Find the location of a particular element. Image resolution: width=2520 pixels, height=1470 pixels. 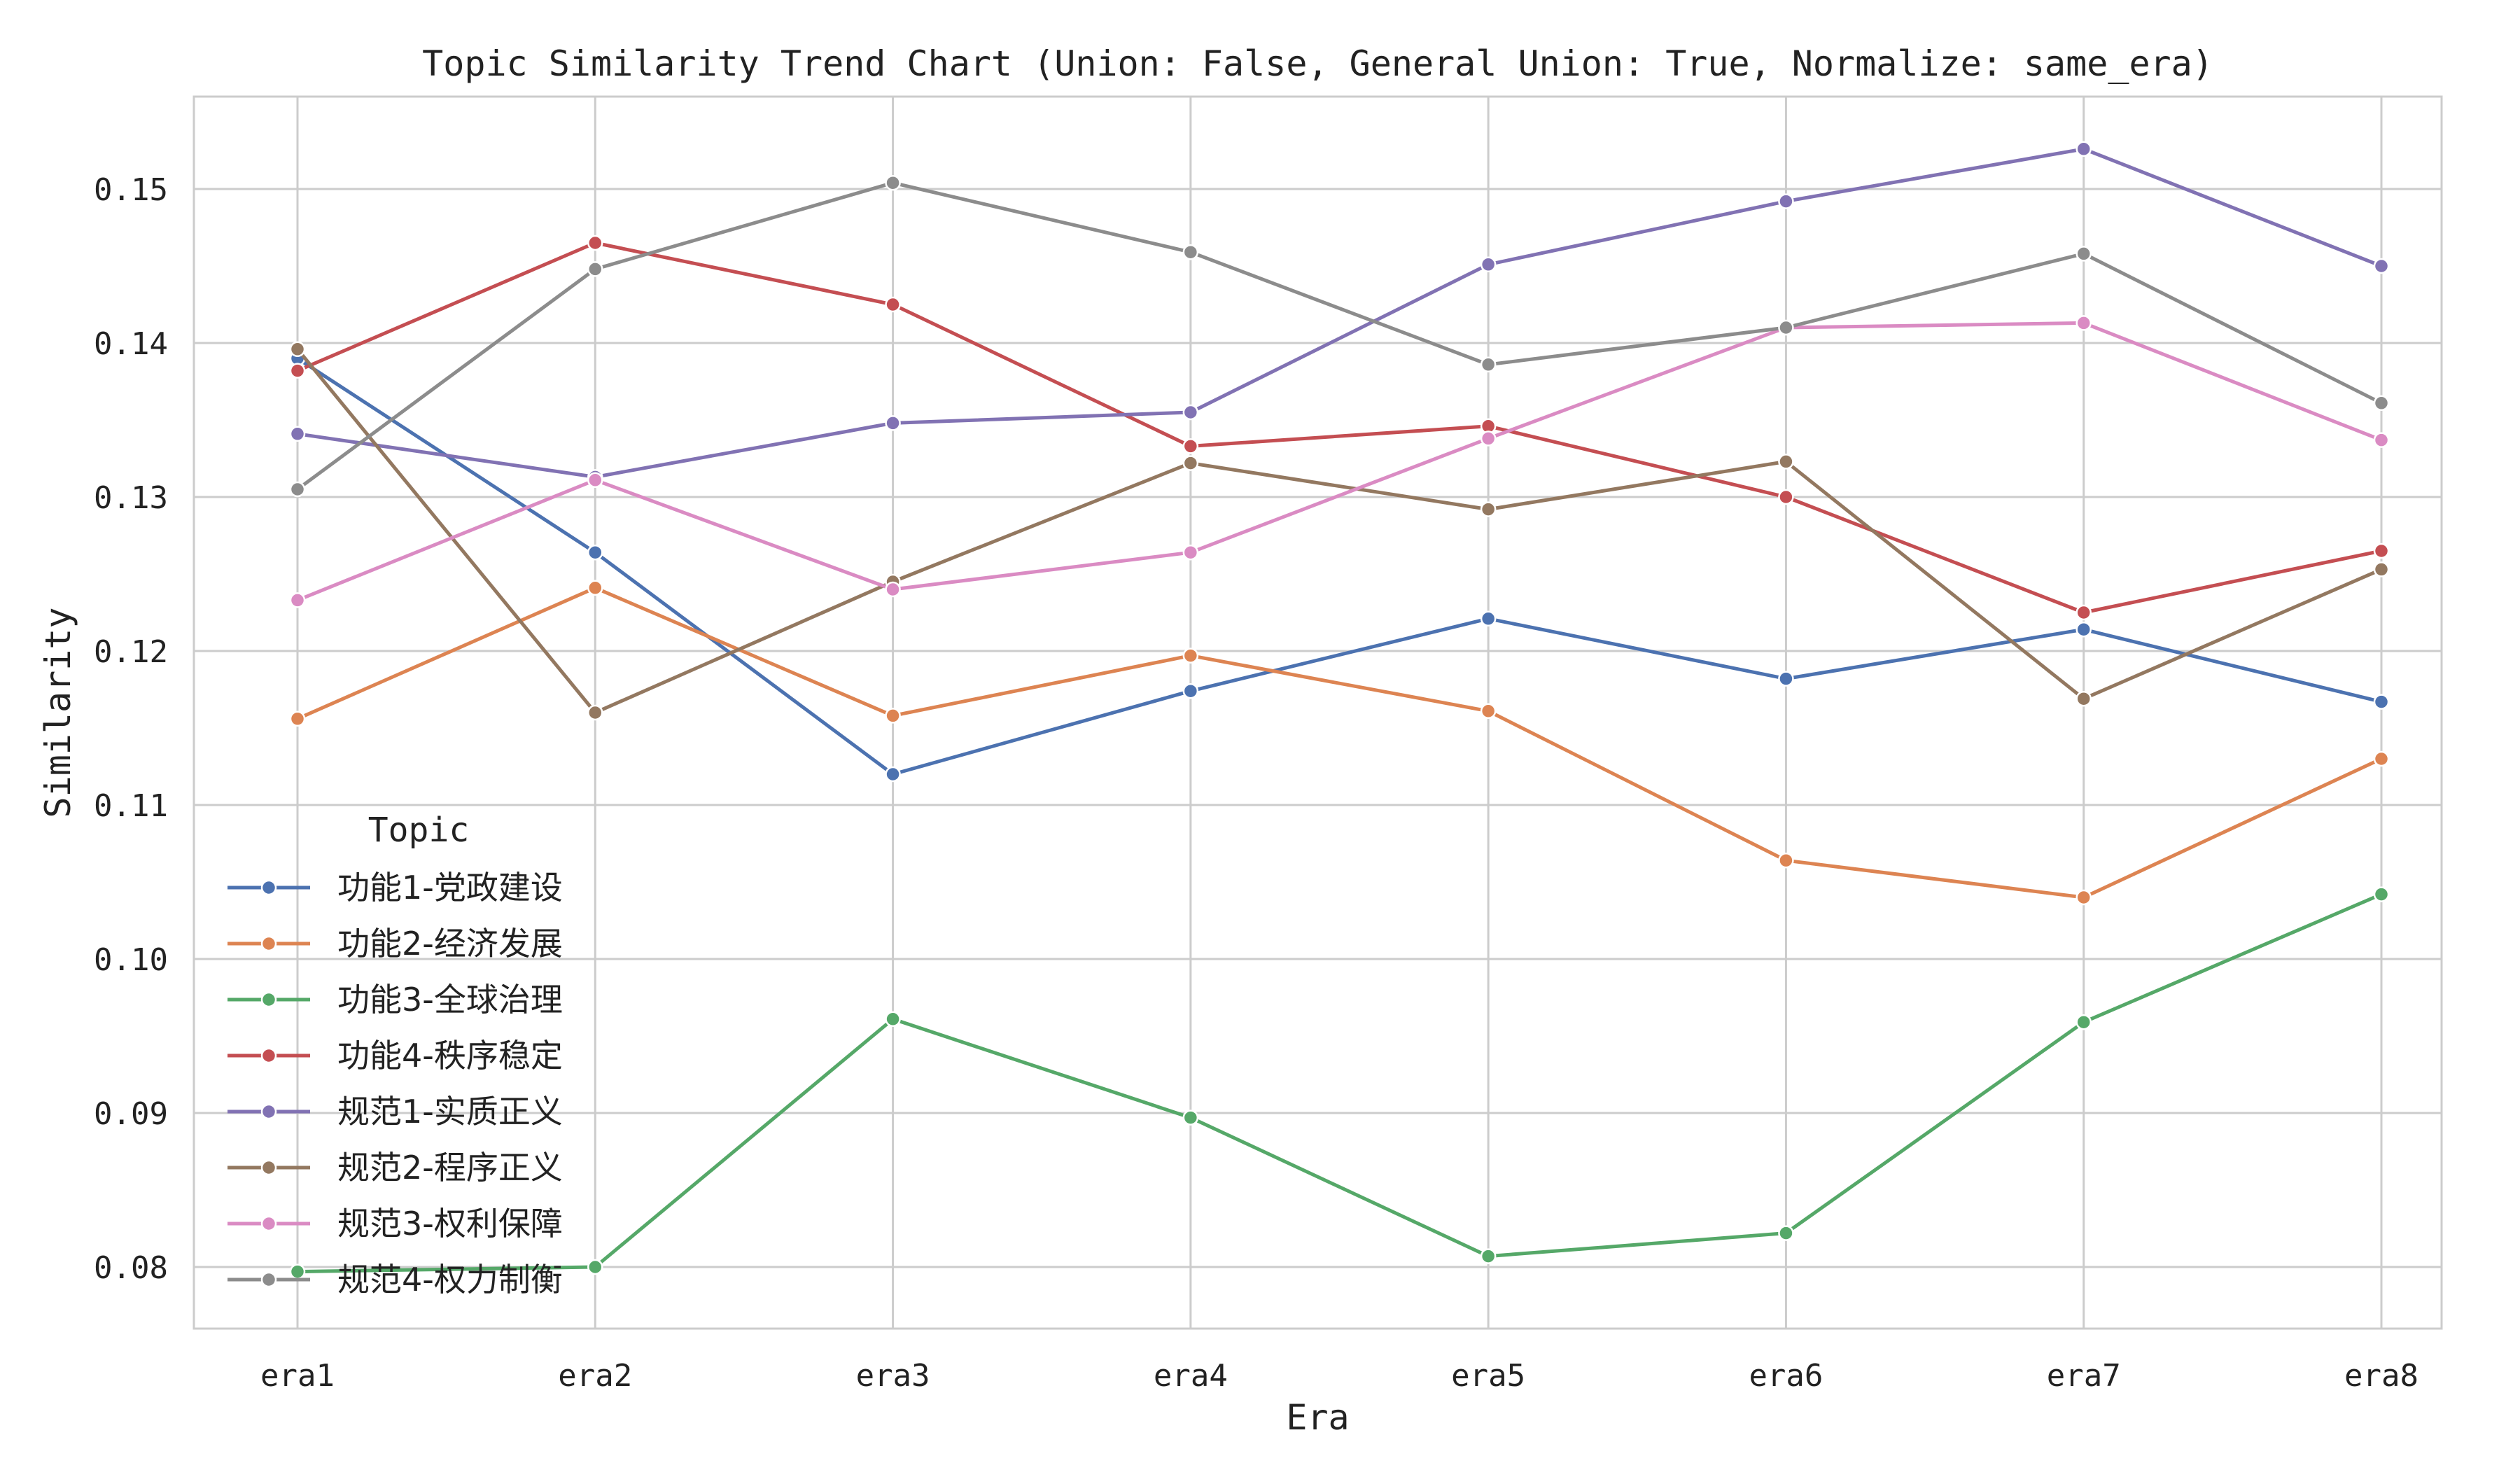

x-tick-label: era5 is located at coordinates (1488, 1376).